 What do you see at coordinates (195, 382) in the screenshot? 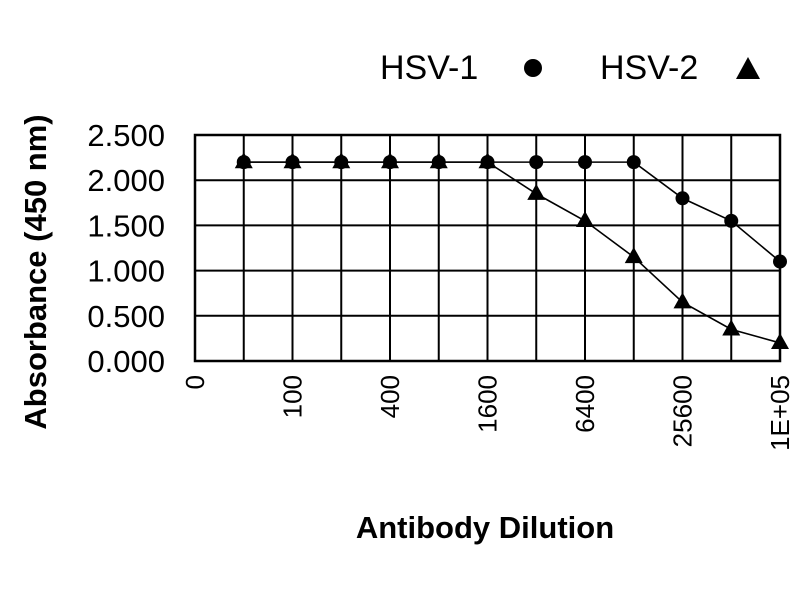
I see `x-tick-label: 0` at bounding box center [195, 382].